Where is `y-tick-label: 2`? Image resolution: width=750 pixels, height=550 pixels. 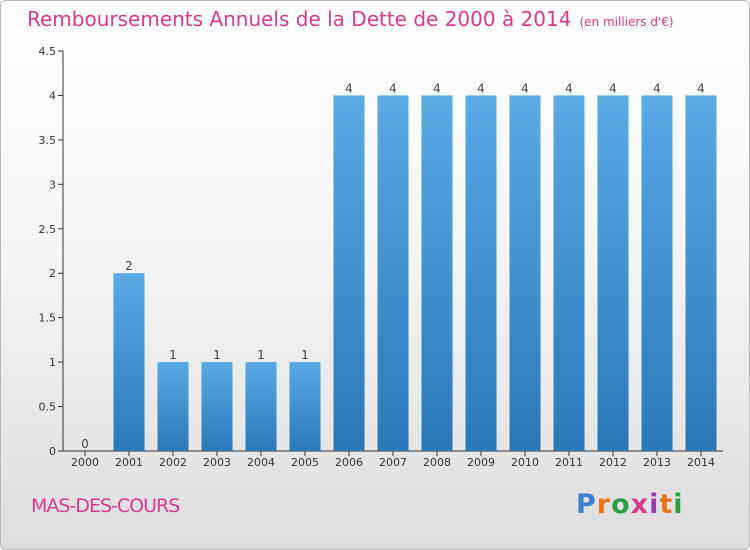
y-tick-label: 2 is located at coordinates (52, 273).